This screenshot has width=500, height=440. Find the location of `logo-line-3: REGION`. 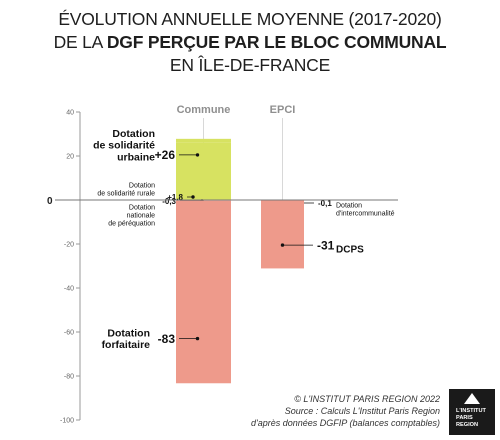

logo-line-3: REGION is located at coordinates (467, 425).